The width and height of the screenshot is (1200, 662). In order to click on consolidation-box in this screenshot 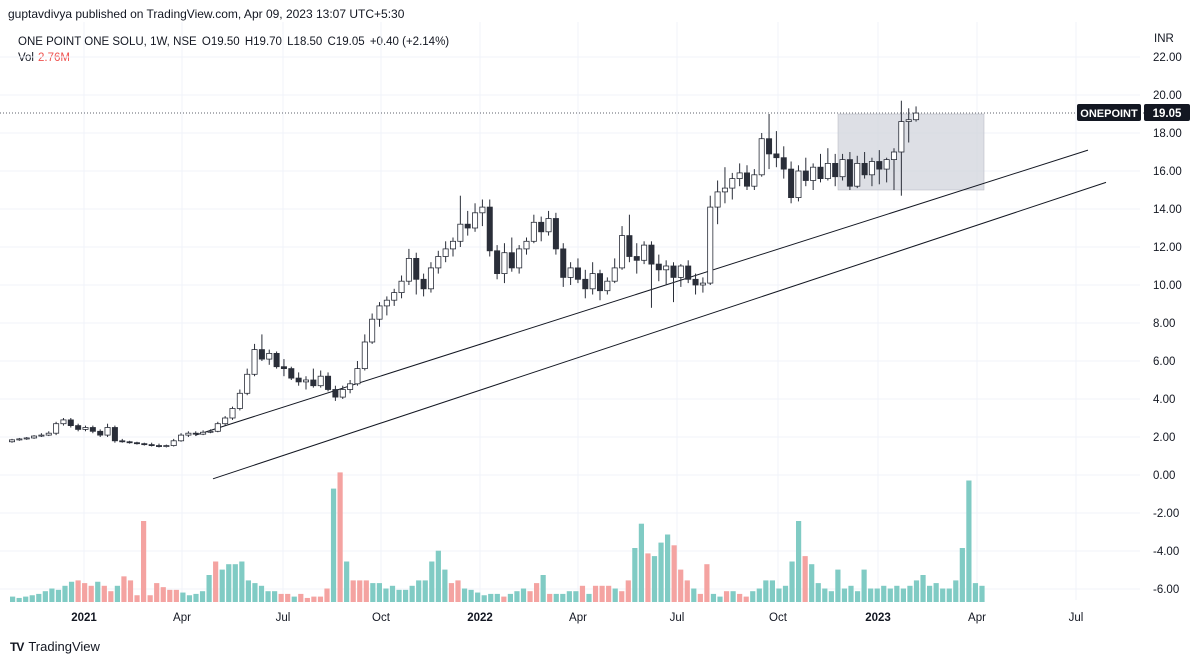, I will do `click(911, 152)`.